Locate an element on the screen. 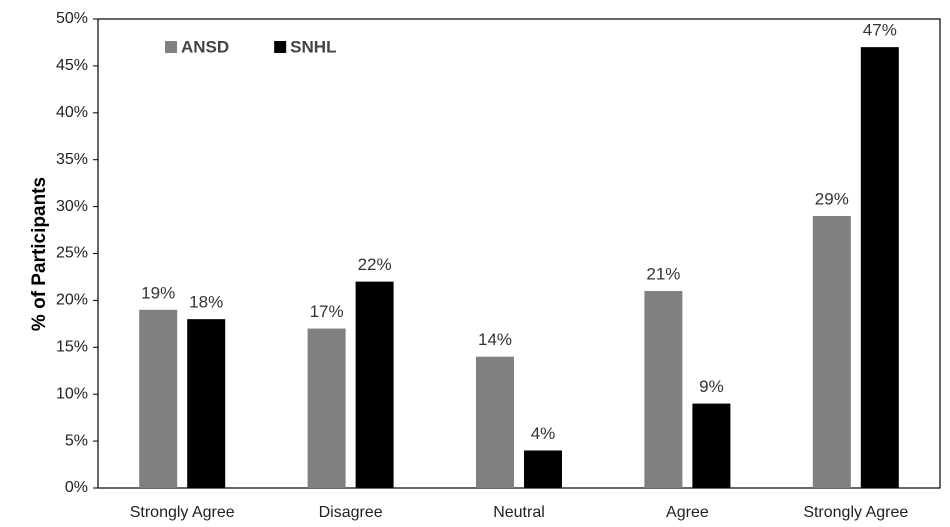  data-label: 29% is located at coordinates (832, 198).